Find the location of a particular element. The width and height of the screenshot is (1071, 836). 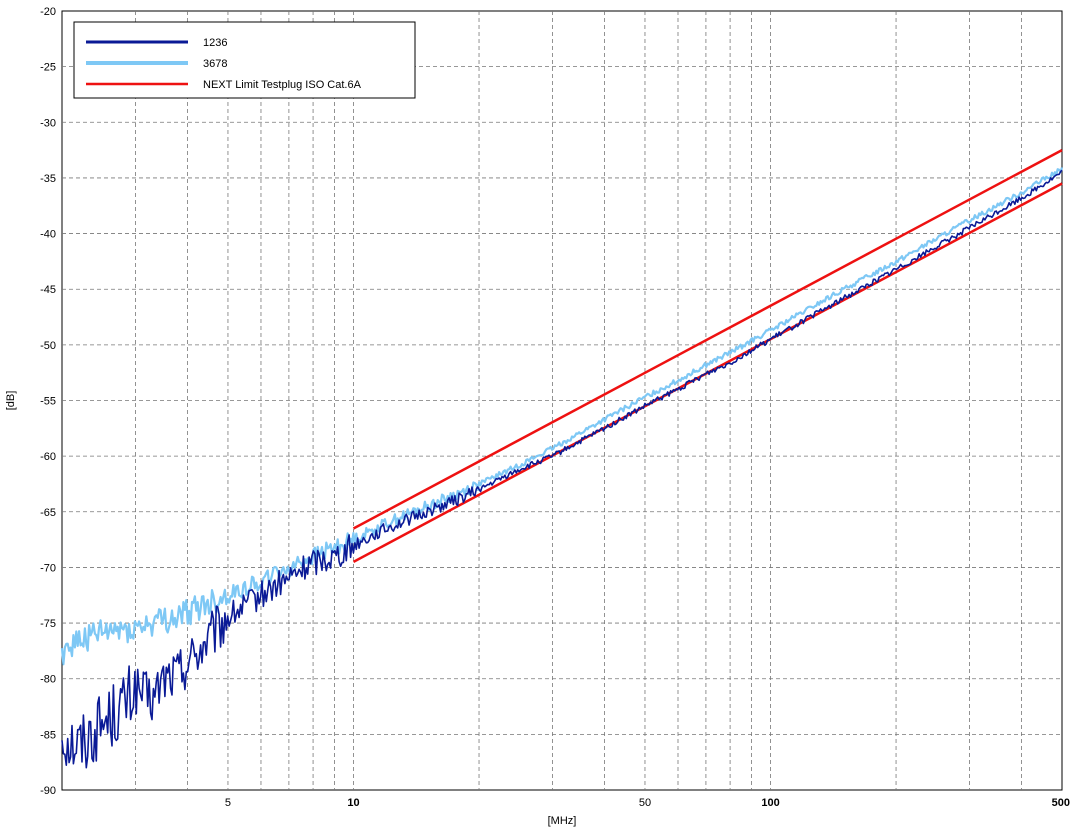

y-tick-label: -90 is located at coordinates (48, 791).